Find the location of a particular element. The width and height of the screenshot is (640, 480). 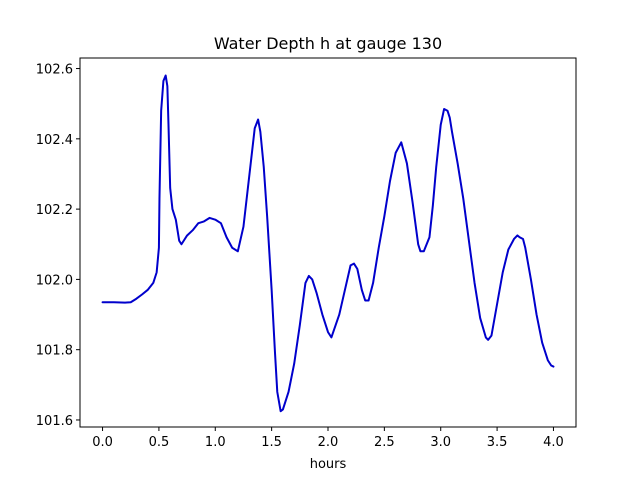

x-tick-label: 0.5 is located at coordinates (159, 442).